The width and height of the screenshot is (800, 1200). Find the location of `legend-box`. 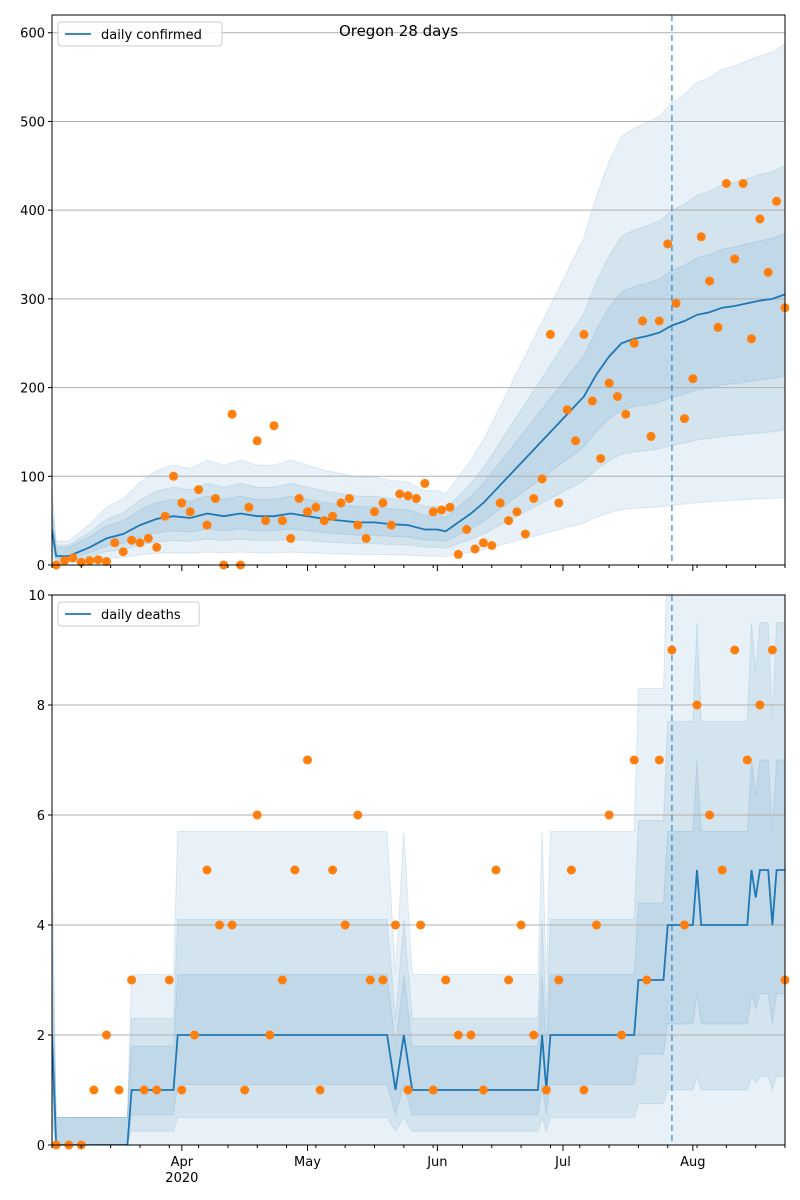

legend-box is located at coordinates (128, 614).